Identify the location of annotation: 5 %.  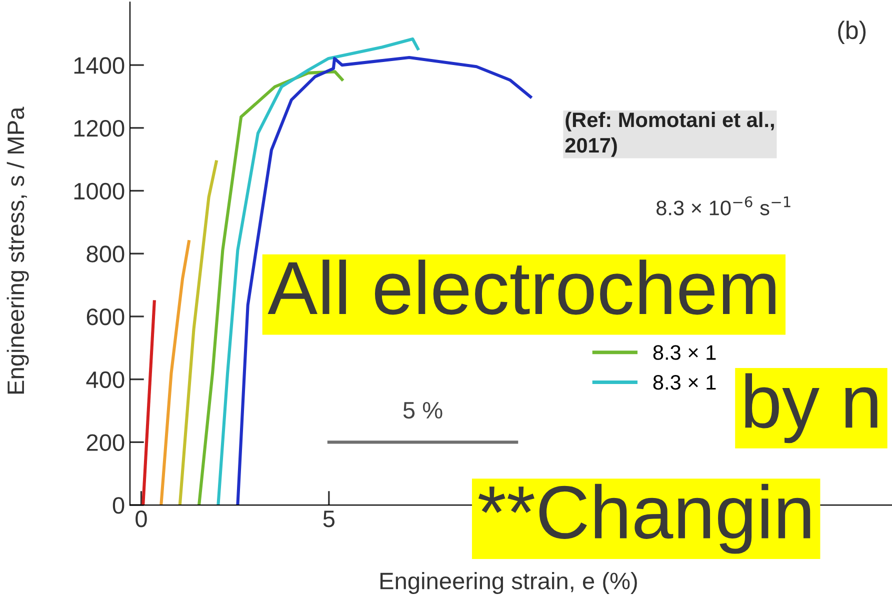
(422, 410).